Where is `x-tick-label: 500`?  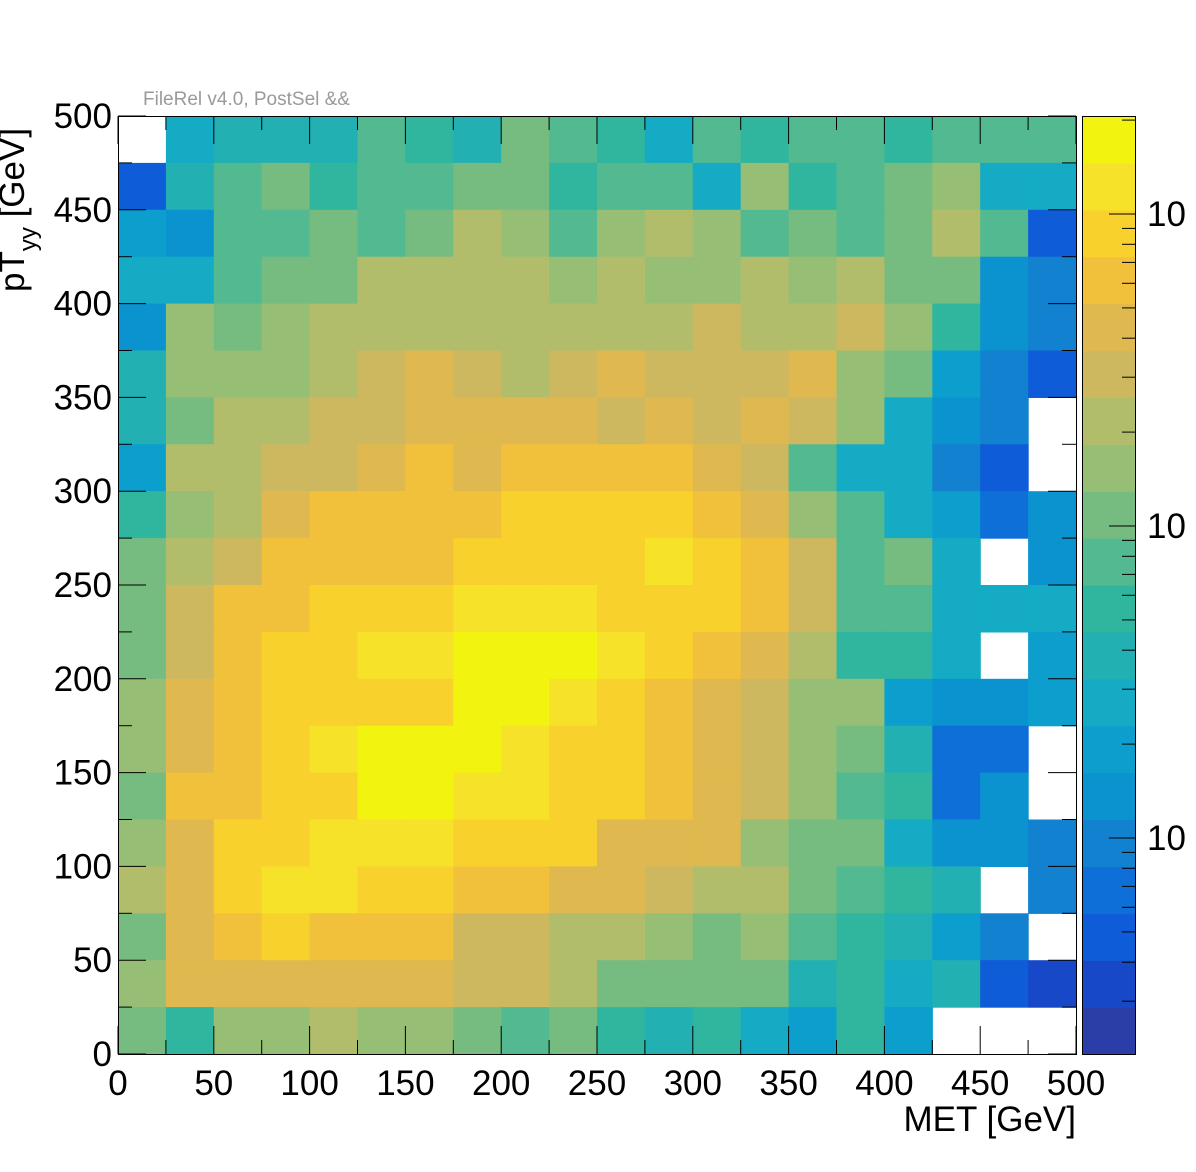 x-tick-label: 500 is located at coordinates (1076, 1083).